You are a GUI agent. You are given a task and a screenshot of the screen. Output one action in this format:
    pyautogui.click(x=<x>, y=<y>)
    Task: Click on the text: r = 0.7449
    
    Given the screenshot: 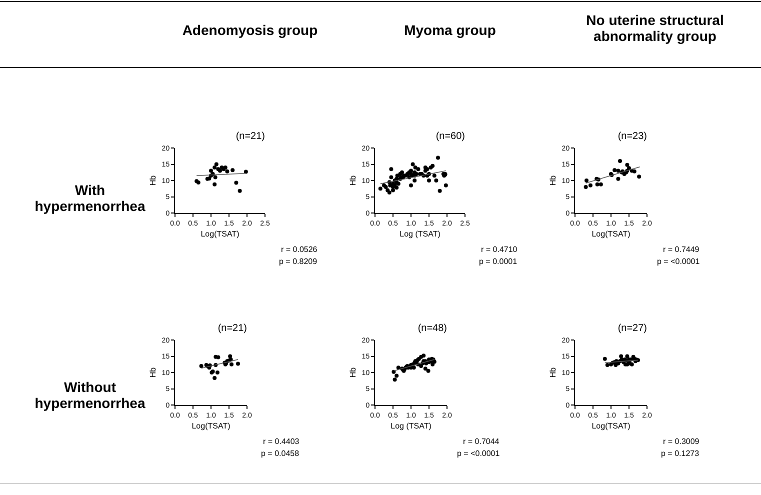 What is the action you would take?
    pyautogui.click(x=681, y=249)
    